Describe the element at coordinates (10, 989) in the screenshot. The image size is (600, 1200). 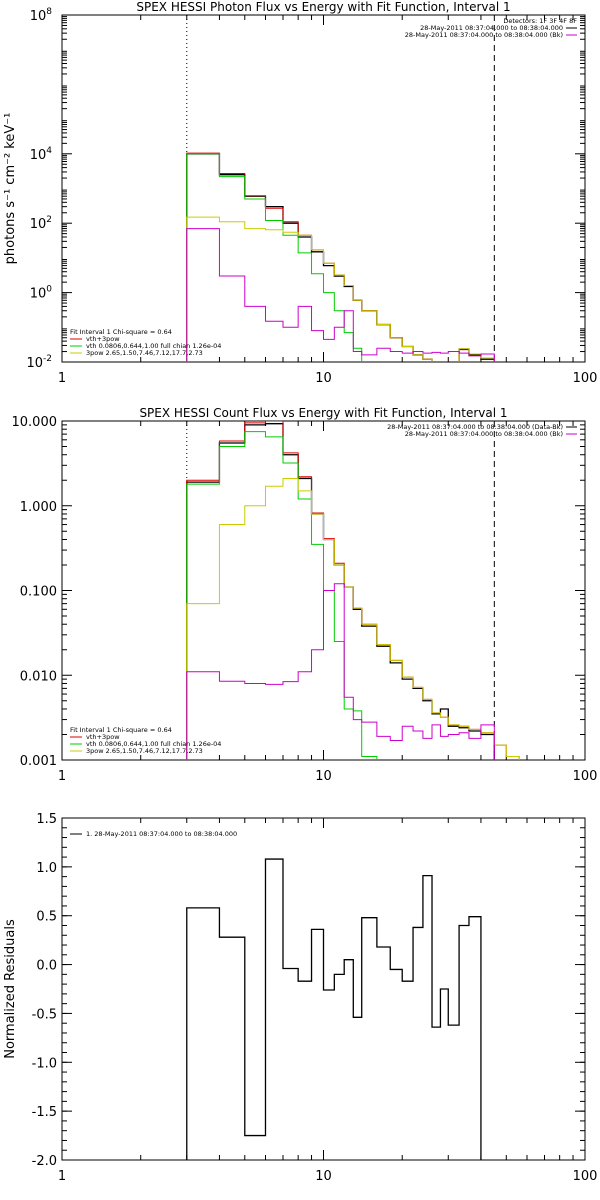
I see `y-axis-label: Normalized Residuals` at that location.